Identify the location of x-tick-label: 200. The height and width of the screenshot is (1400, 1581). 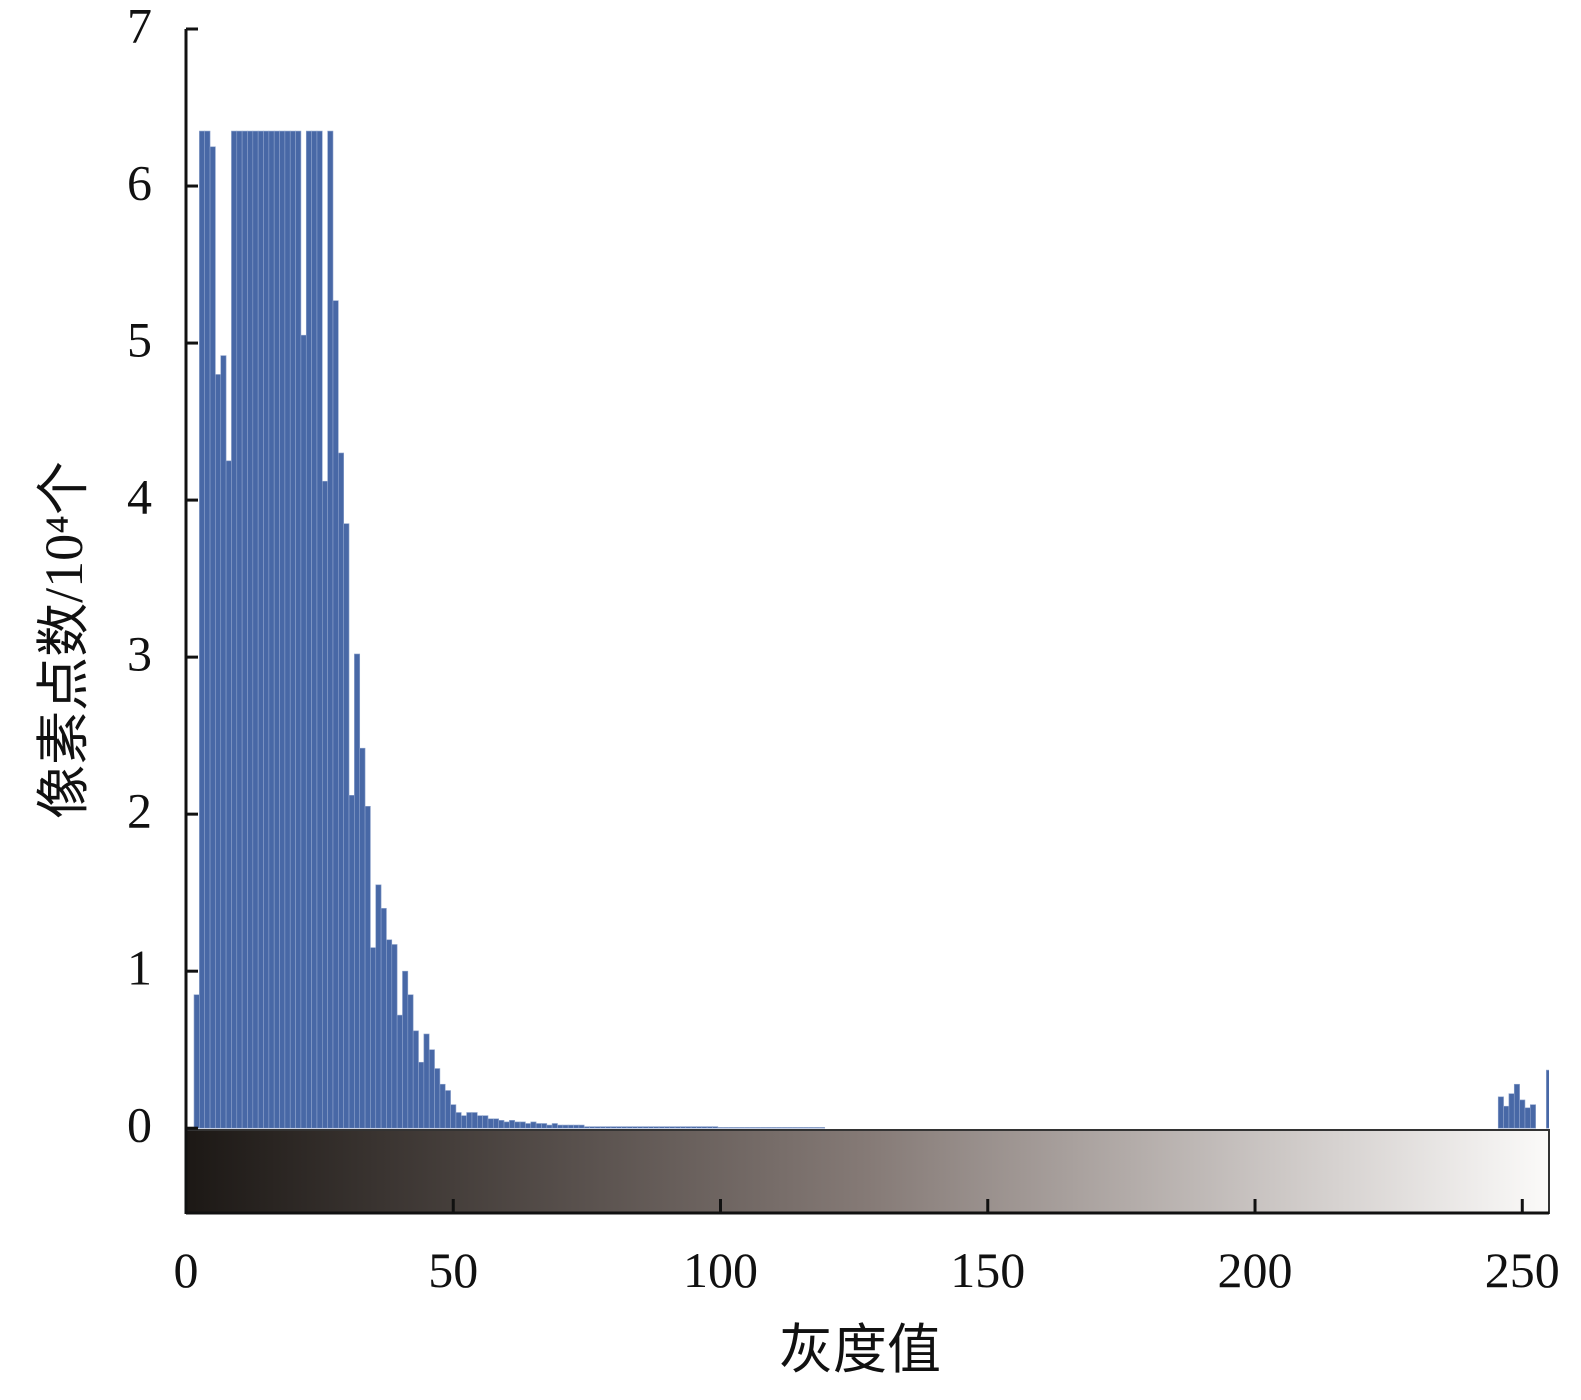
(1255, 1270).